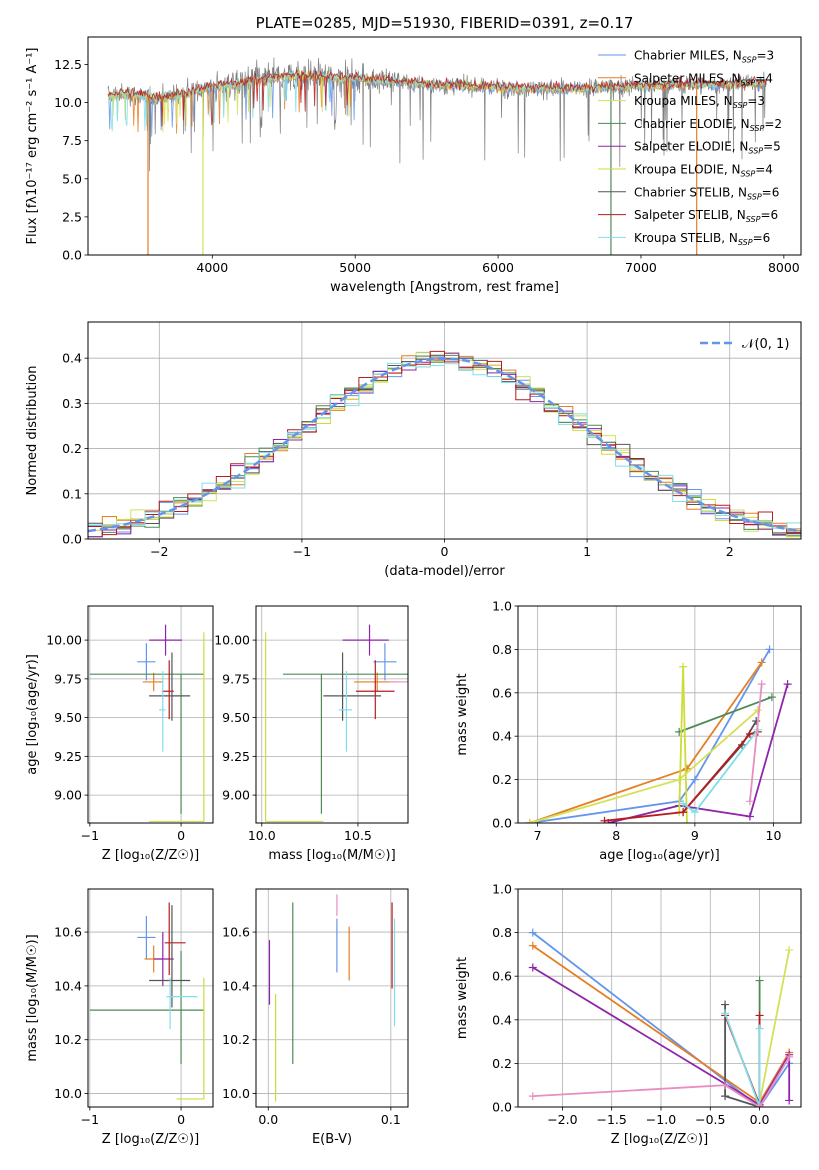 This screenshot has width=819, height=1170. What do you see at coordinates (764, 170) in the screenshot?
I see `legend-entry-count: =4` at bounding box center [764, 170].